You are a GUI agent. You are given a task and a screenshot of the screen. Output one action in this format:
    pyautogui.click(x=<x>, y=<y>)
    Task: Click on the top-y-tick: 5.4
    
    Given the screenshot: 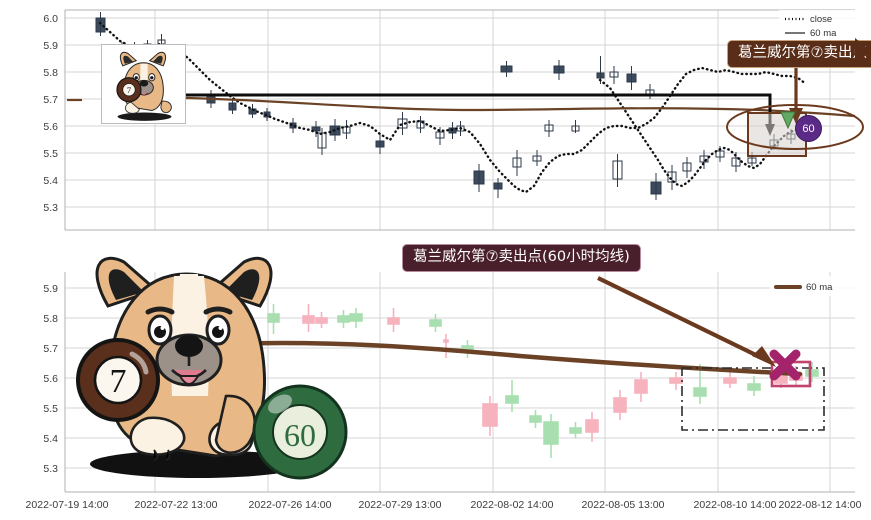 What is the action you would take?
    pyautogui.click(x=50, y=181)
    